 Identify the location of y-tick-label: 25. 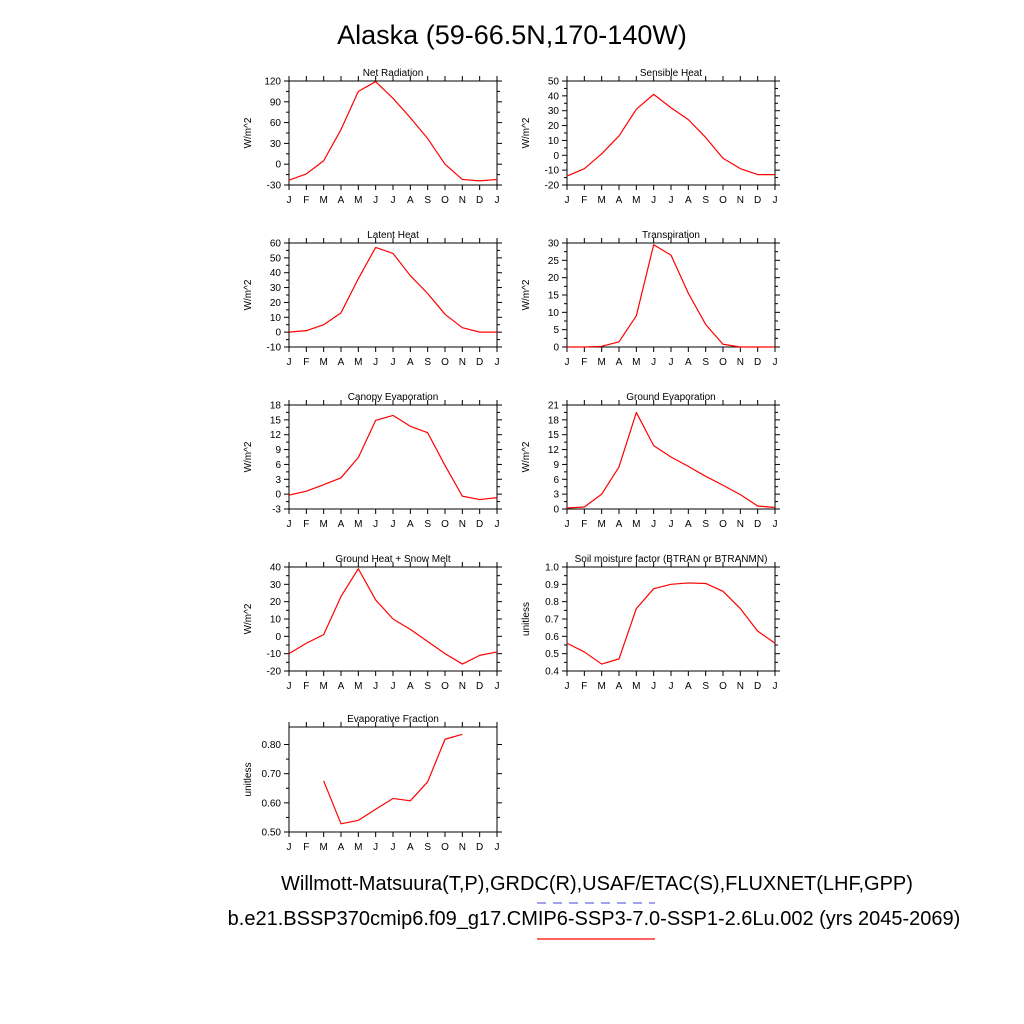
(554, 261).